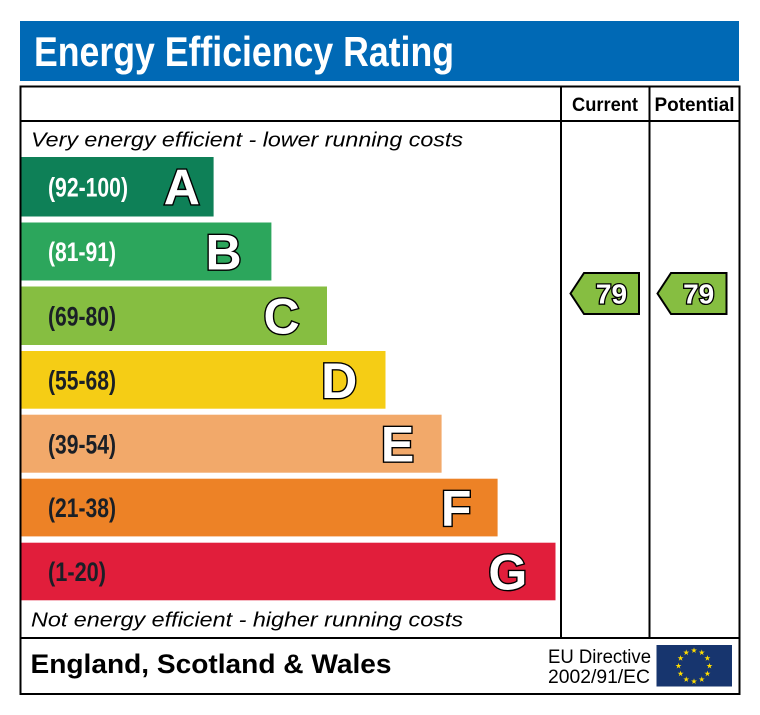  Describe the element at coordinates (281, 317) in the screenshot. I see `svg-text: C` at that location.